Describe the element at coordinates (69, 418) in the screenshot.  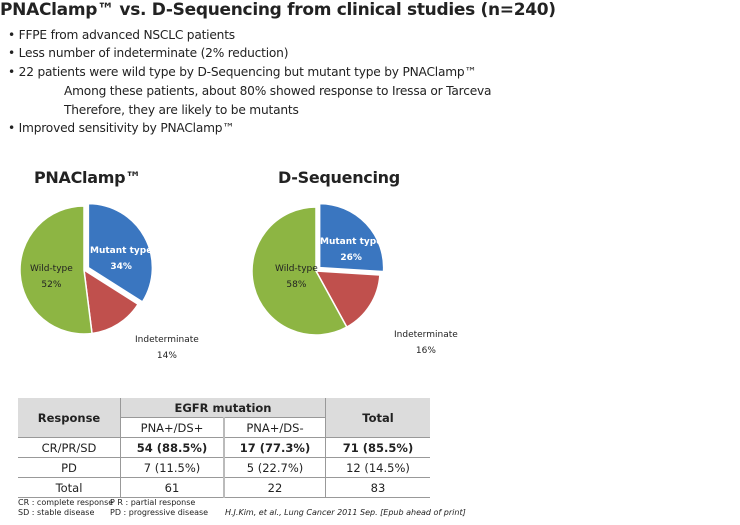
I see `header-response: Response` at that location.